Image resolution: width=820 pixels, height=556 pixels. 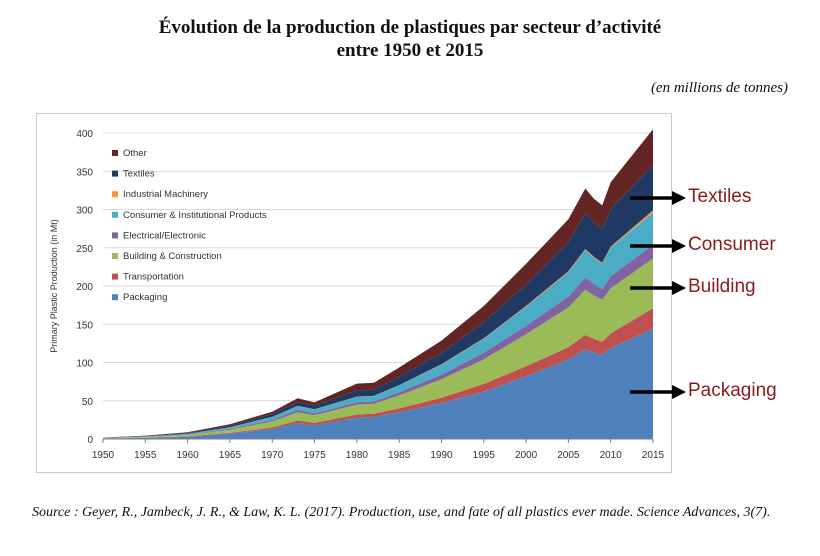 What do you see at coordinates (84, 211) in the screenshot?
I see `y-tick-label: 300` at bounding box center [84, 211].